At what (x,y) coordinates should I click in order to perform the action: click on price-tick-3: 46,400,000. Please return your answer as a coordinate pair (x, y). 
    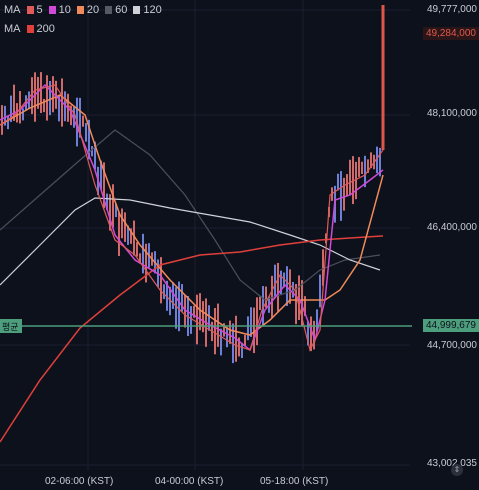
    Looking at the image, I should click on (451, 227).